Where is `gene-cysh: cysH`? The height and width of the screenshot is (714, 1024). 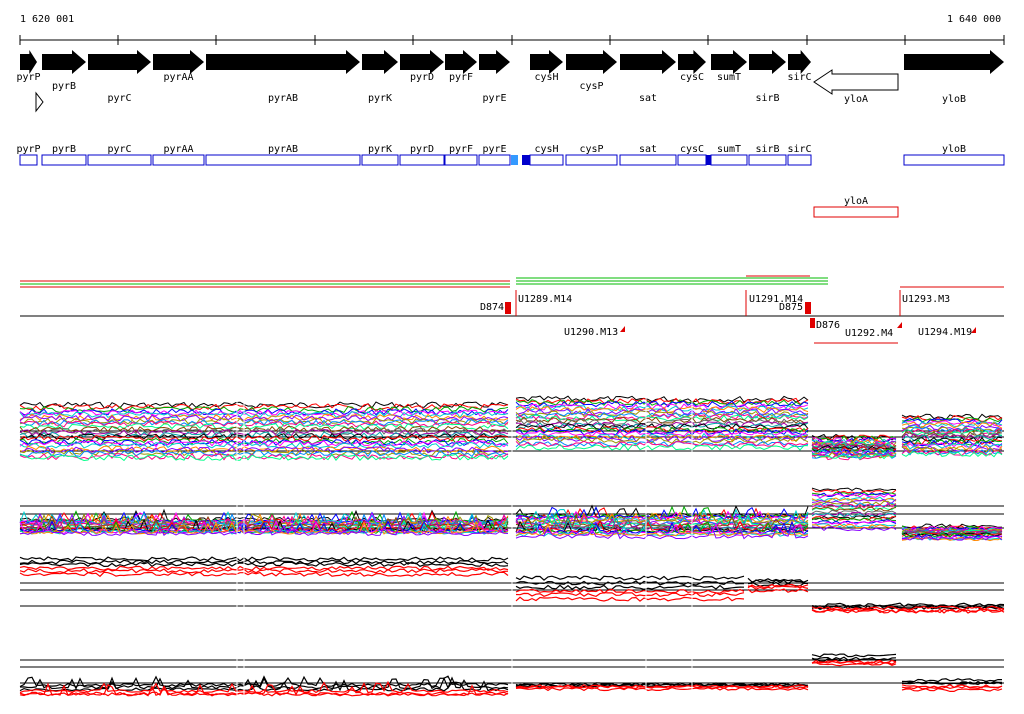
gene-cysh: cysH is located at coordinates (546, 66).